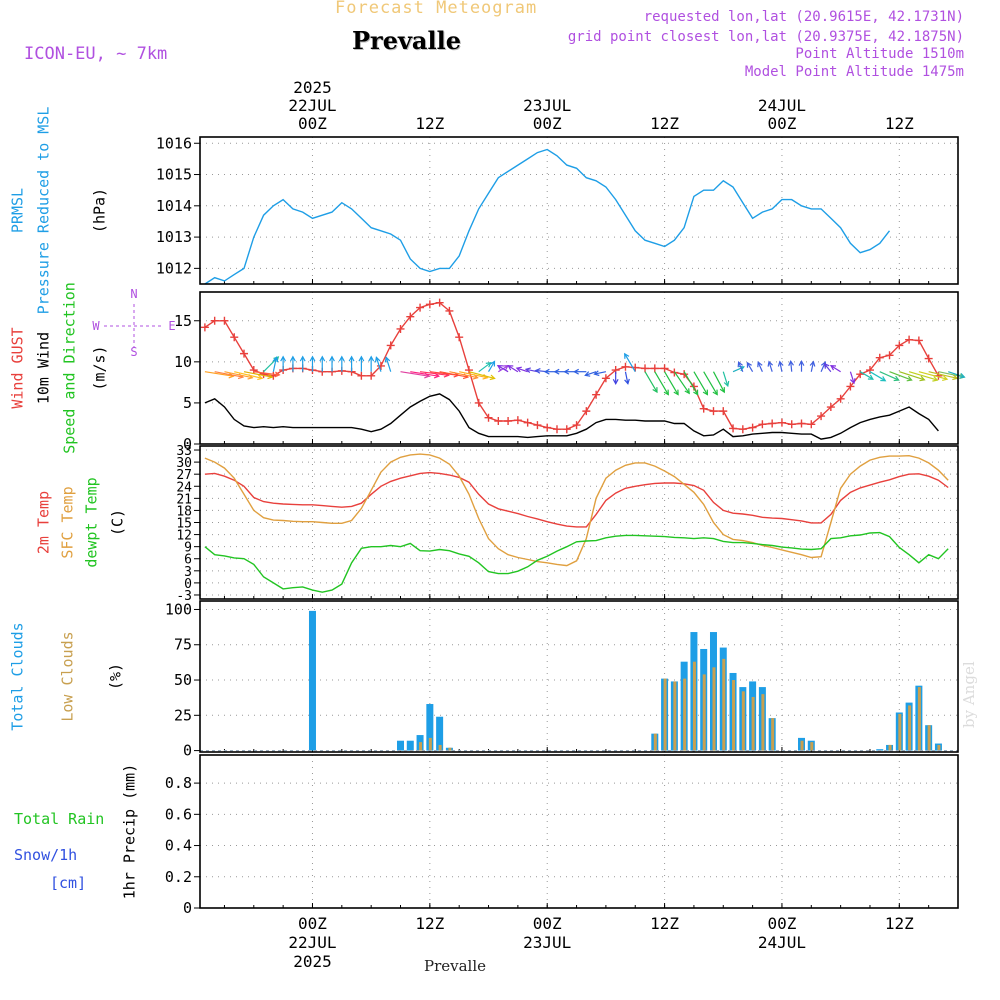 This screenshot has width=1000, height=1000. I want to click on clouds-ytick-label: 75, so click(183, 645).